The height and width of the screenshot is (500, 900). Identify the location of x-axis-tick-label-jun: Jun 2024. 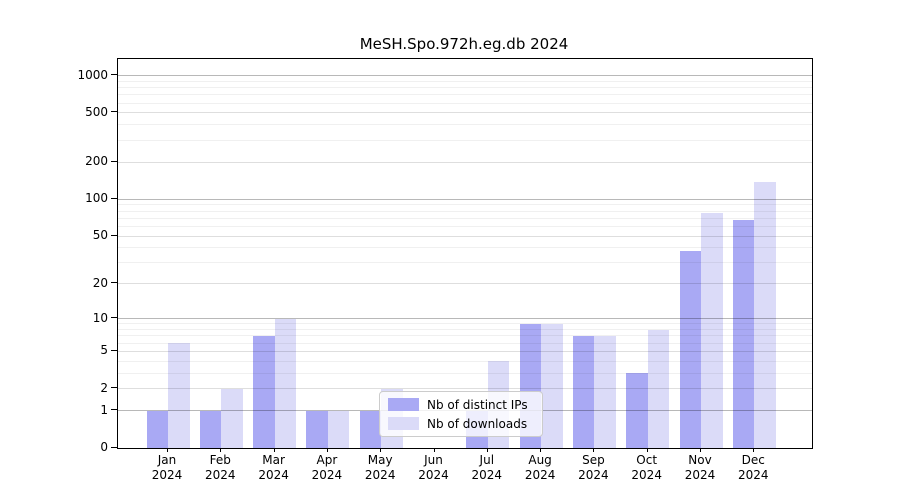
(433, 467).